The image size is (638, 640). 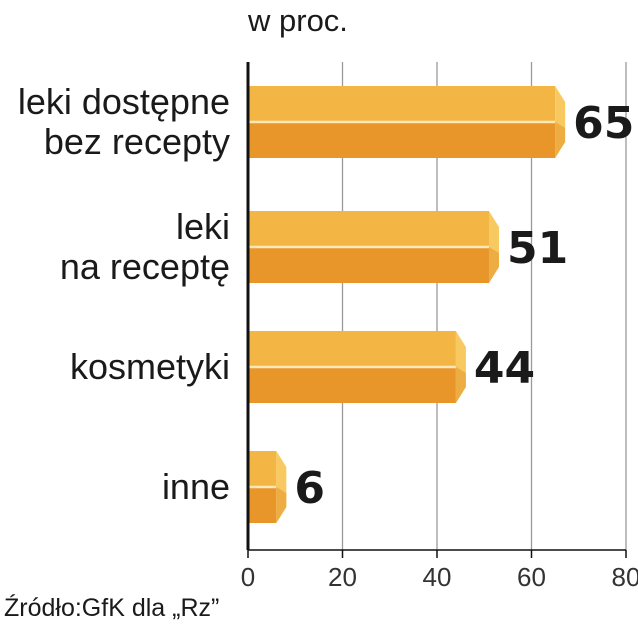 What do you see at coordinates (531, 577) in the screenshot?
I see `x-tick-label: 60` at bounding box center [531, 577].